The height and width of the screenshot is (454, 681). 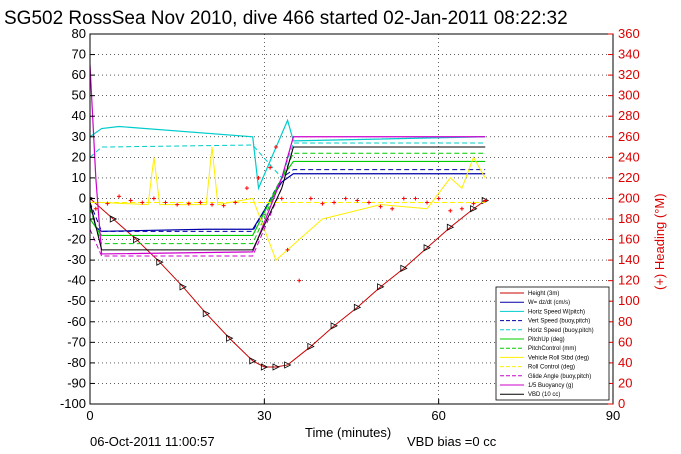 What do you see at coordinates (76, 321) in the screenshot?
I see `y-tick-label: -60` at bounding box center [76, 321].